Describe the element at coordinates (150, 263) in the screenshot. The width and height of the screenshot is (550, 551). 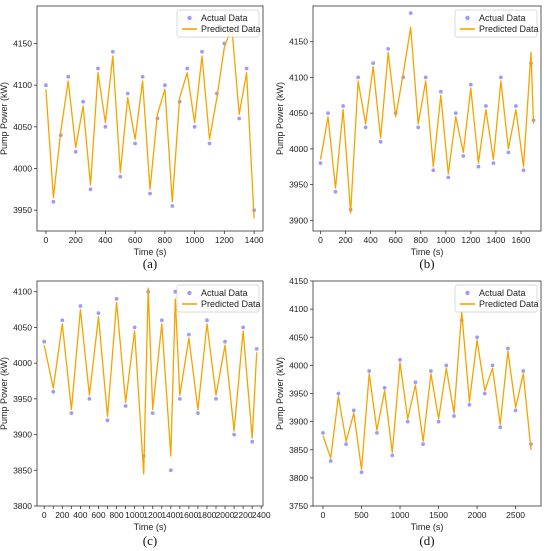
I see `panel-caption: (a)` at that location.